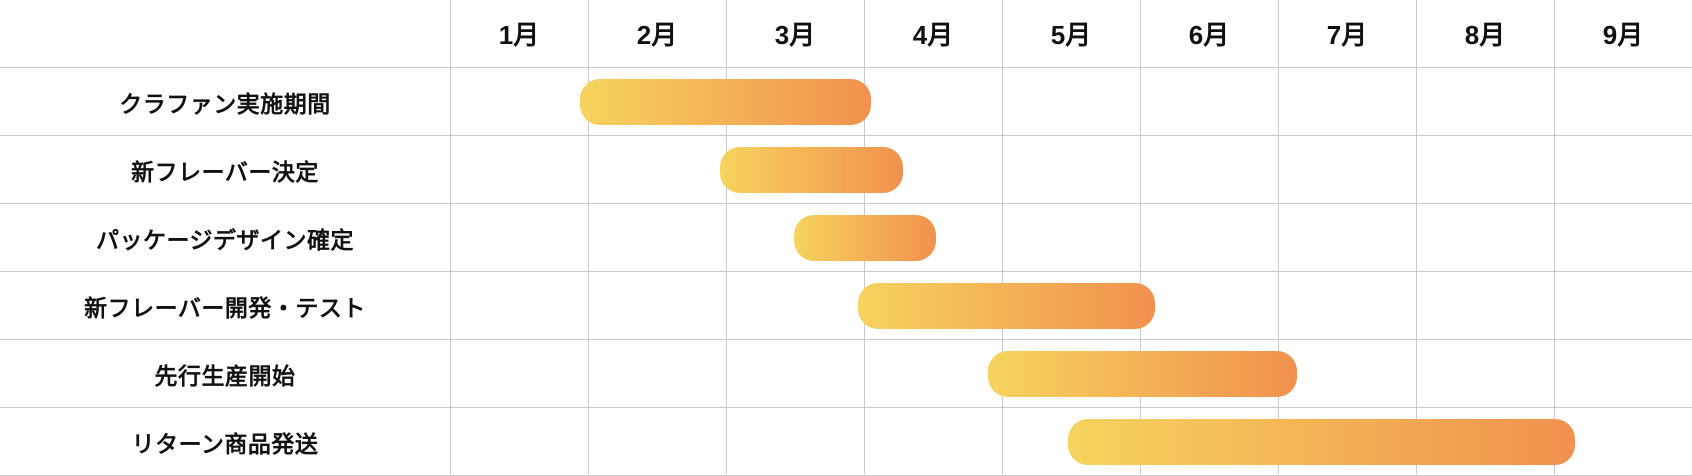 This screenshot has height=476, width=1692. Describe the element at coordinates (225, 171) in the screenshot. I see `task-label: 新フレーバー決定` at that location.